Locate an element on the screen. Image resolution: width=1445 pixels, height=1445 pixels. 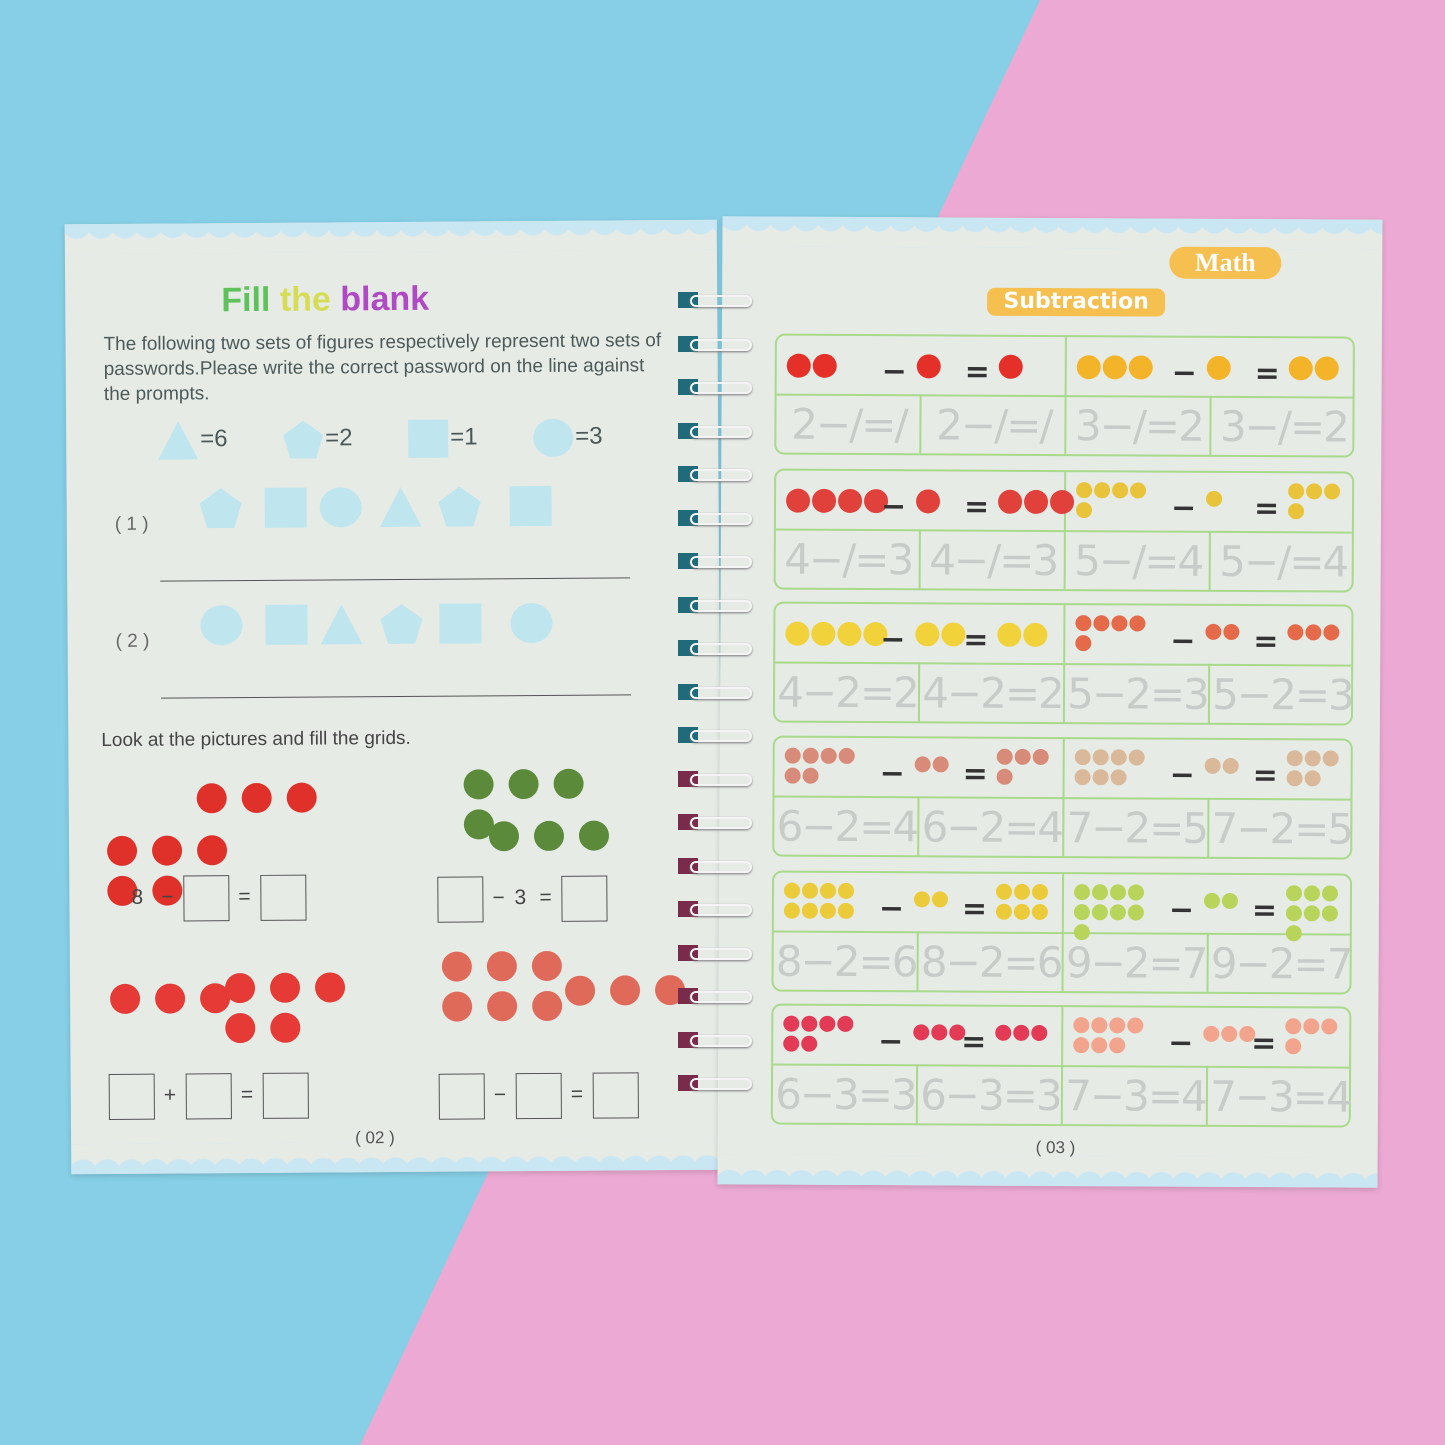
tracing-cell: 7−3=4 is located at coordinates (1135, 1096).